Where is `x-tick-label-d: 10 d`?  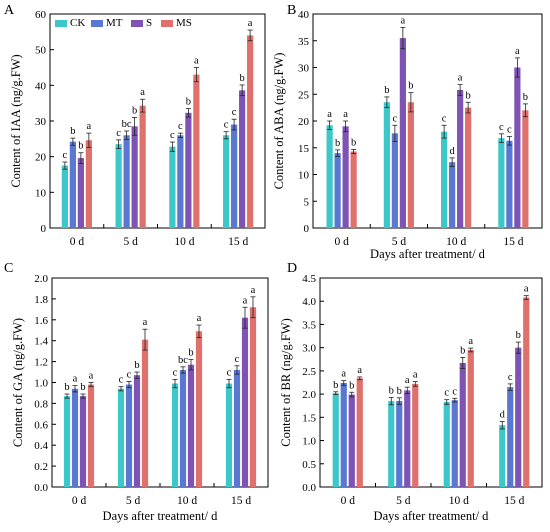 x-tick-label-d: 10 d is located at coordinates (459, 501).